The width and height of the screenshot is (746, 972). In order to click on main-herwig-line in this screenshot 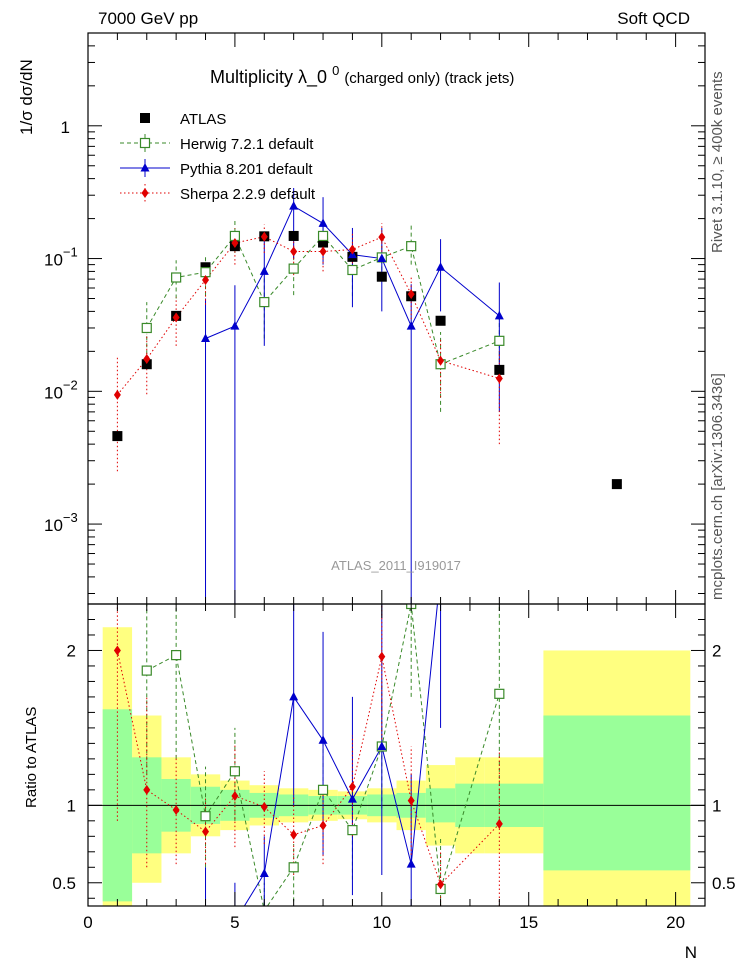, I will do `click(323, 300)`.